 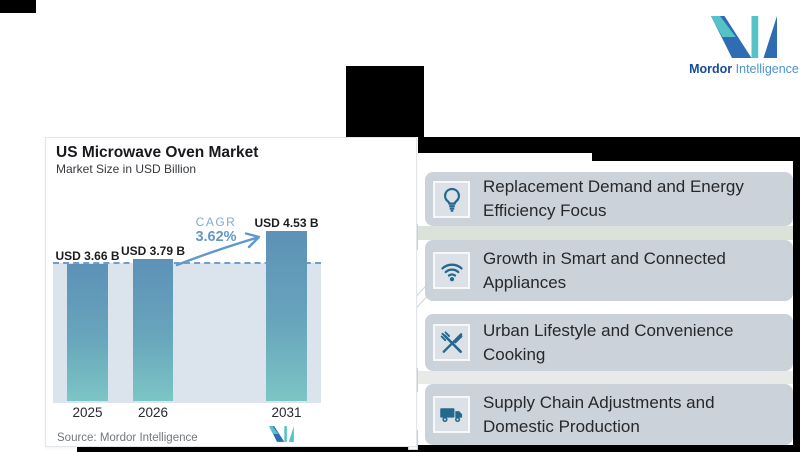 What do you see at coordinates (744, 37) in the screenshot?
I see `mordor-intelligence-logo-icon` at bounding box center [744, 37].